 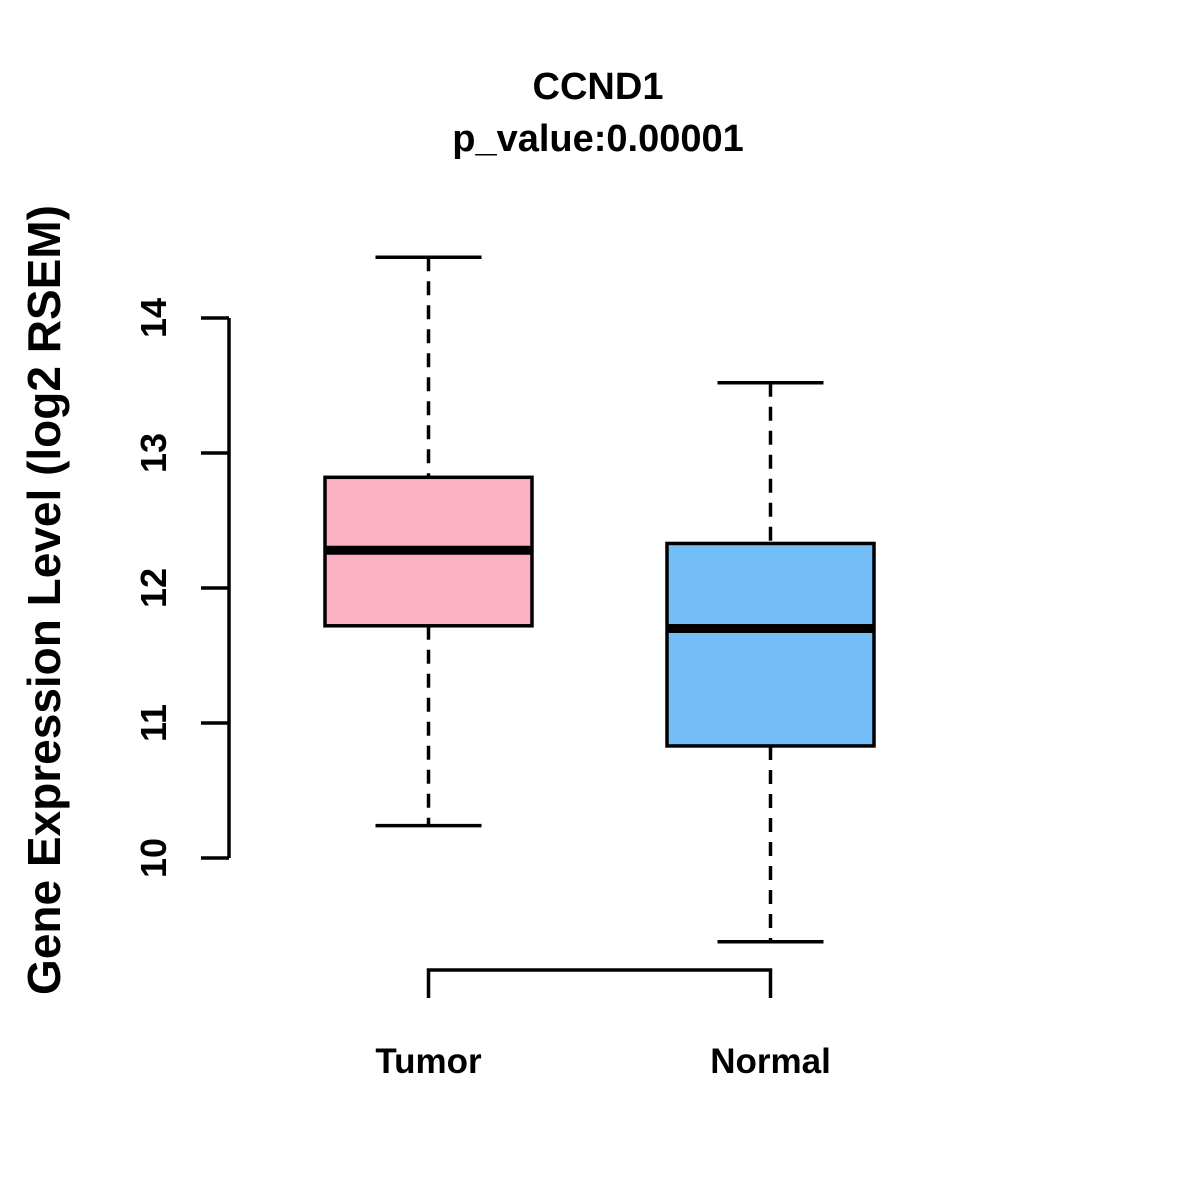 What do you see at coordinates (44, 600) in the screenshot?
I see `y-axis-title: Gene Expression Level (log2 RSEM)` at bounding box center [44, 600].